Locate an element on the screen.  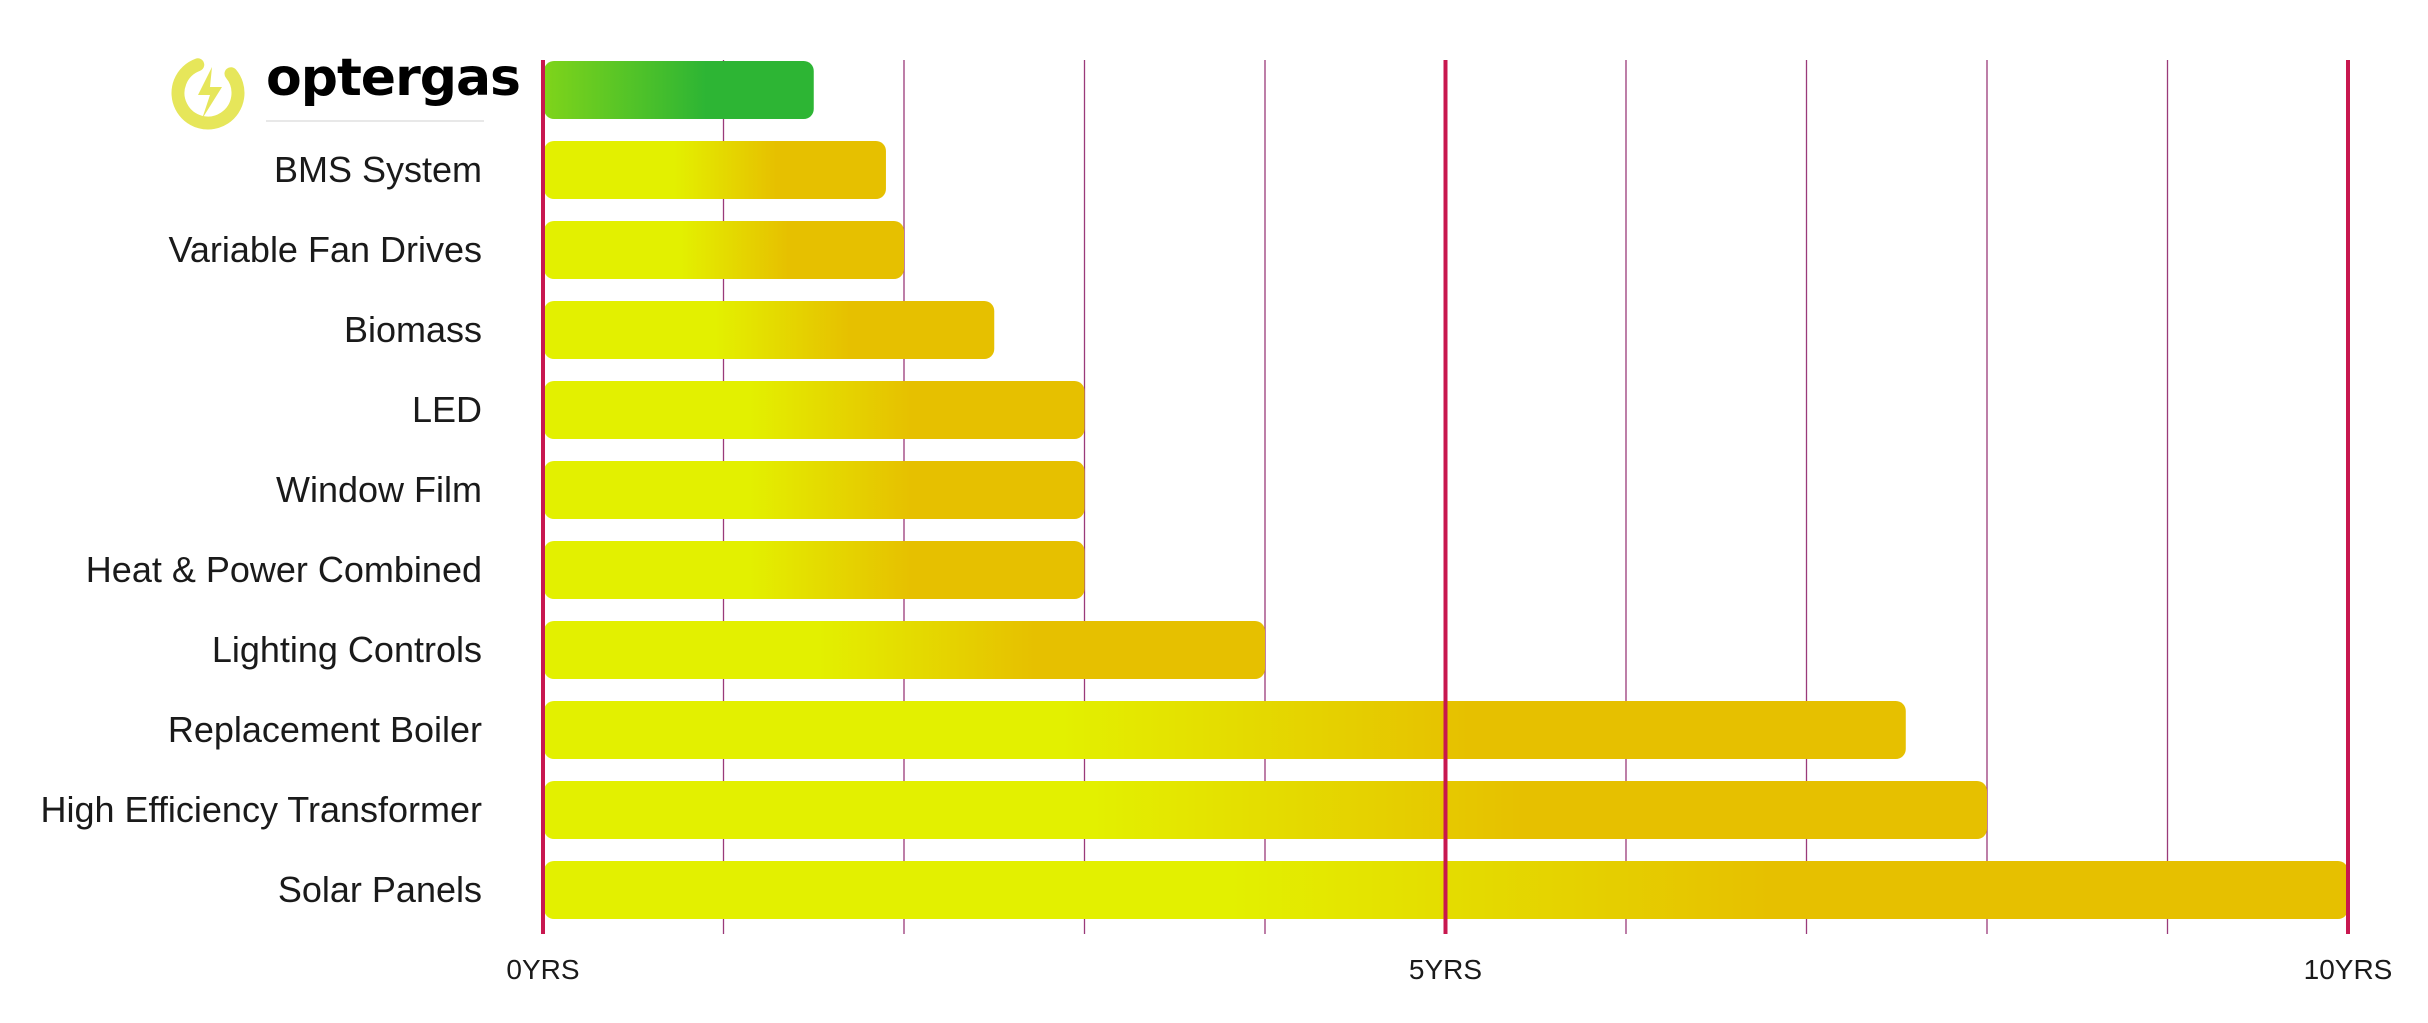
x-tick-label: 10YRS is located at coordinates (2348, 969).